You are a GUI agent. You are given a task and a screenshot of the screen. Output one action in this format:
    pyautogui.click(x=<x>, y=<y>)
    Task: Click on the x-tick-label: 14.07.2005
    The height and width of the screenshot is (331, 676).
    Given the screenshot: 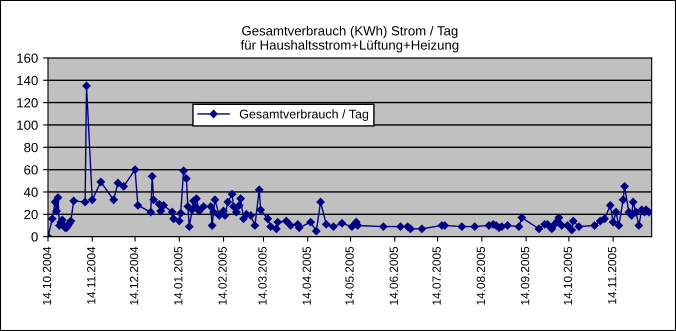 What is the action you would take?
    pyautogui.click(x=436, y=275)
    